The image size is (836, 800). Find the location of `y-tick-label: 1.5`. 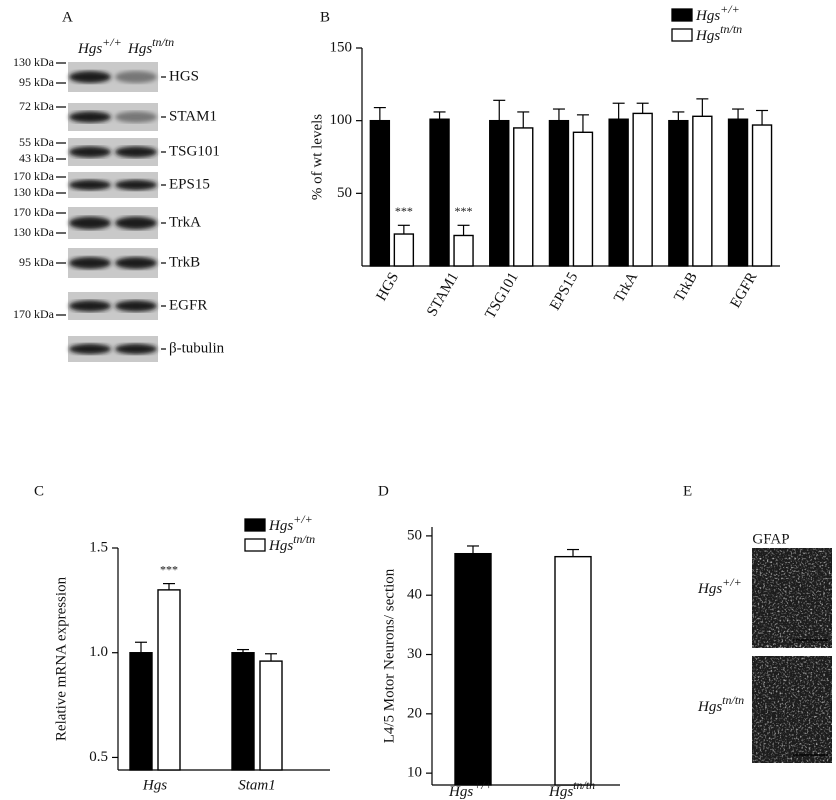

y-tick-label: 1.5 is located at coordinates (98, 547).